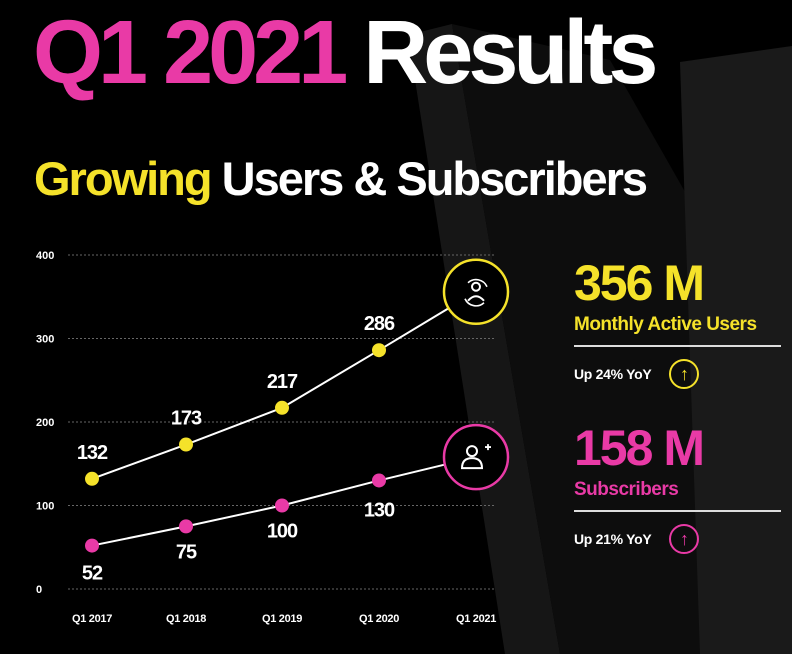 The width and height of the screenshot is (792, 654). Describe the element at coordinates (186, 419) in the screenshot. I see `data-label: 173` at that location.